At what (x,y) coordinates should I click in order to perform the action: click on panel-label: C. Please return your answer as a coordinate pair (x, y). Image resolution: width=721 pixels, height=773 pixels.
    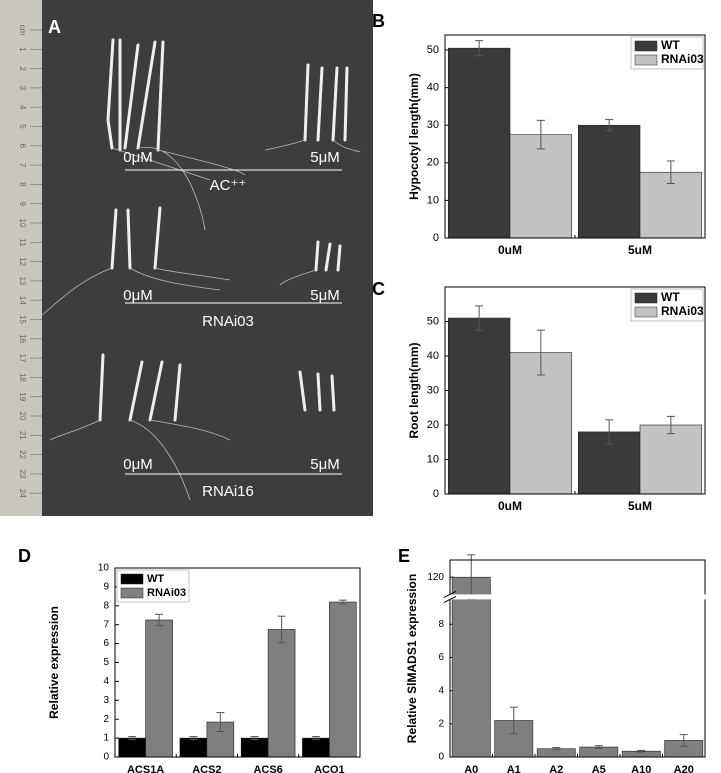
    Looking at the image, I should click on (378, 289).